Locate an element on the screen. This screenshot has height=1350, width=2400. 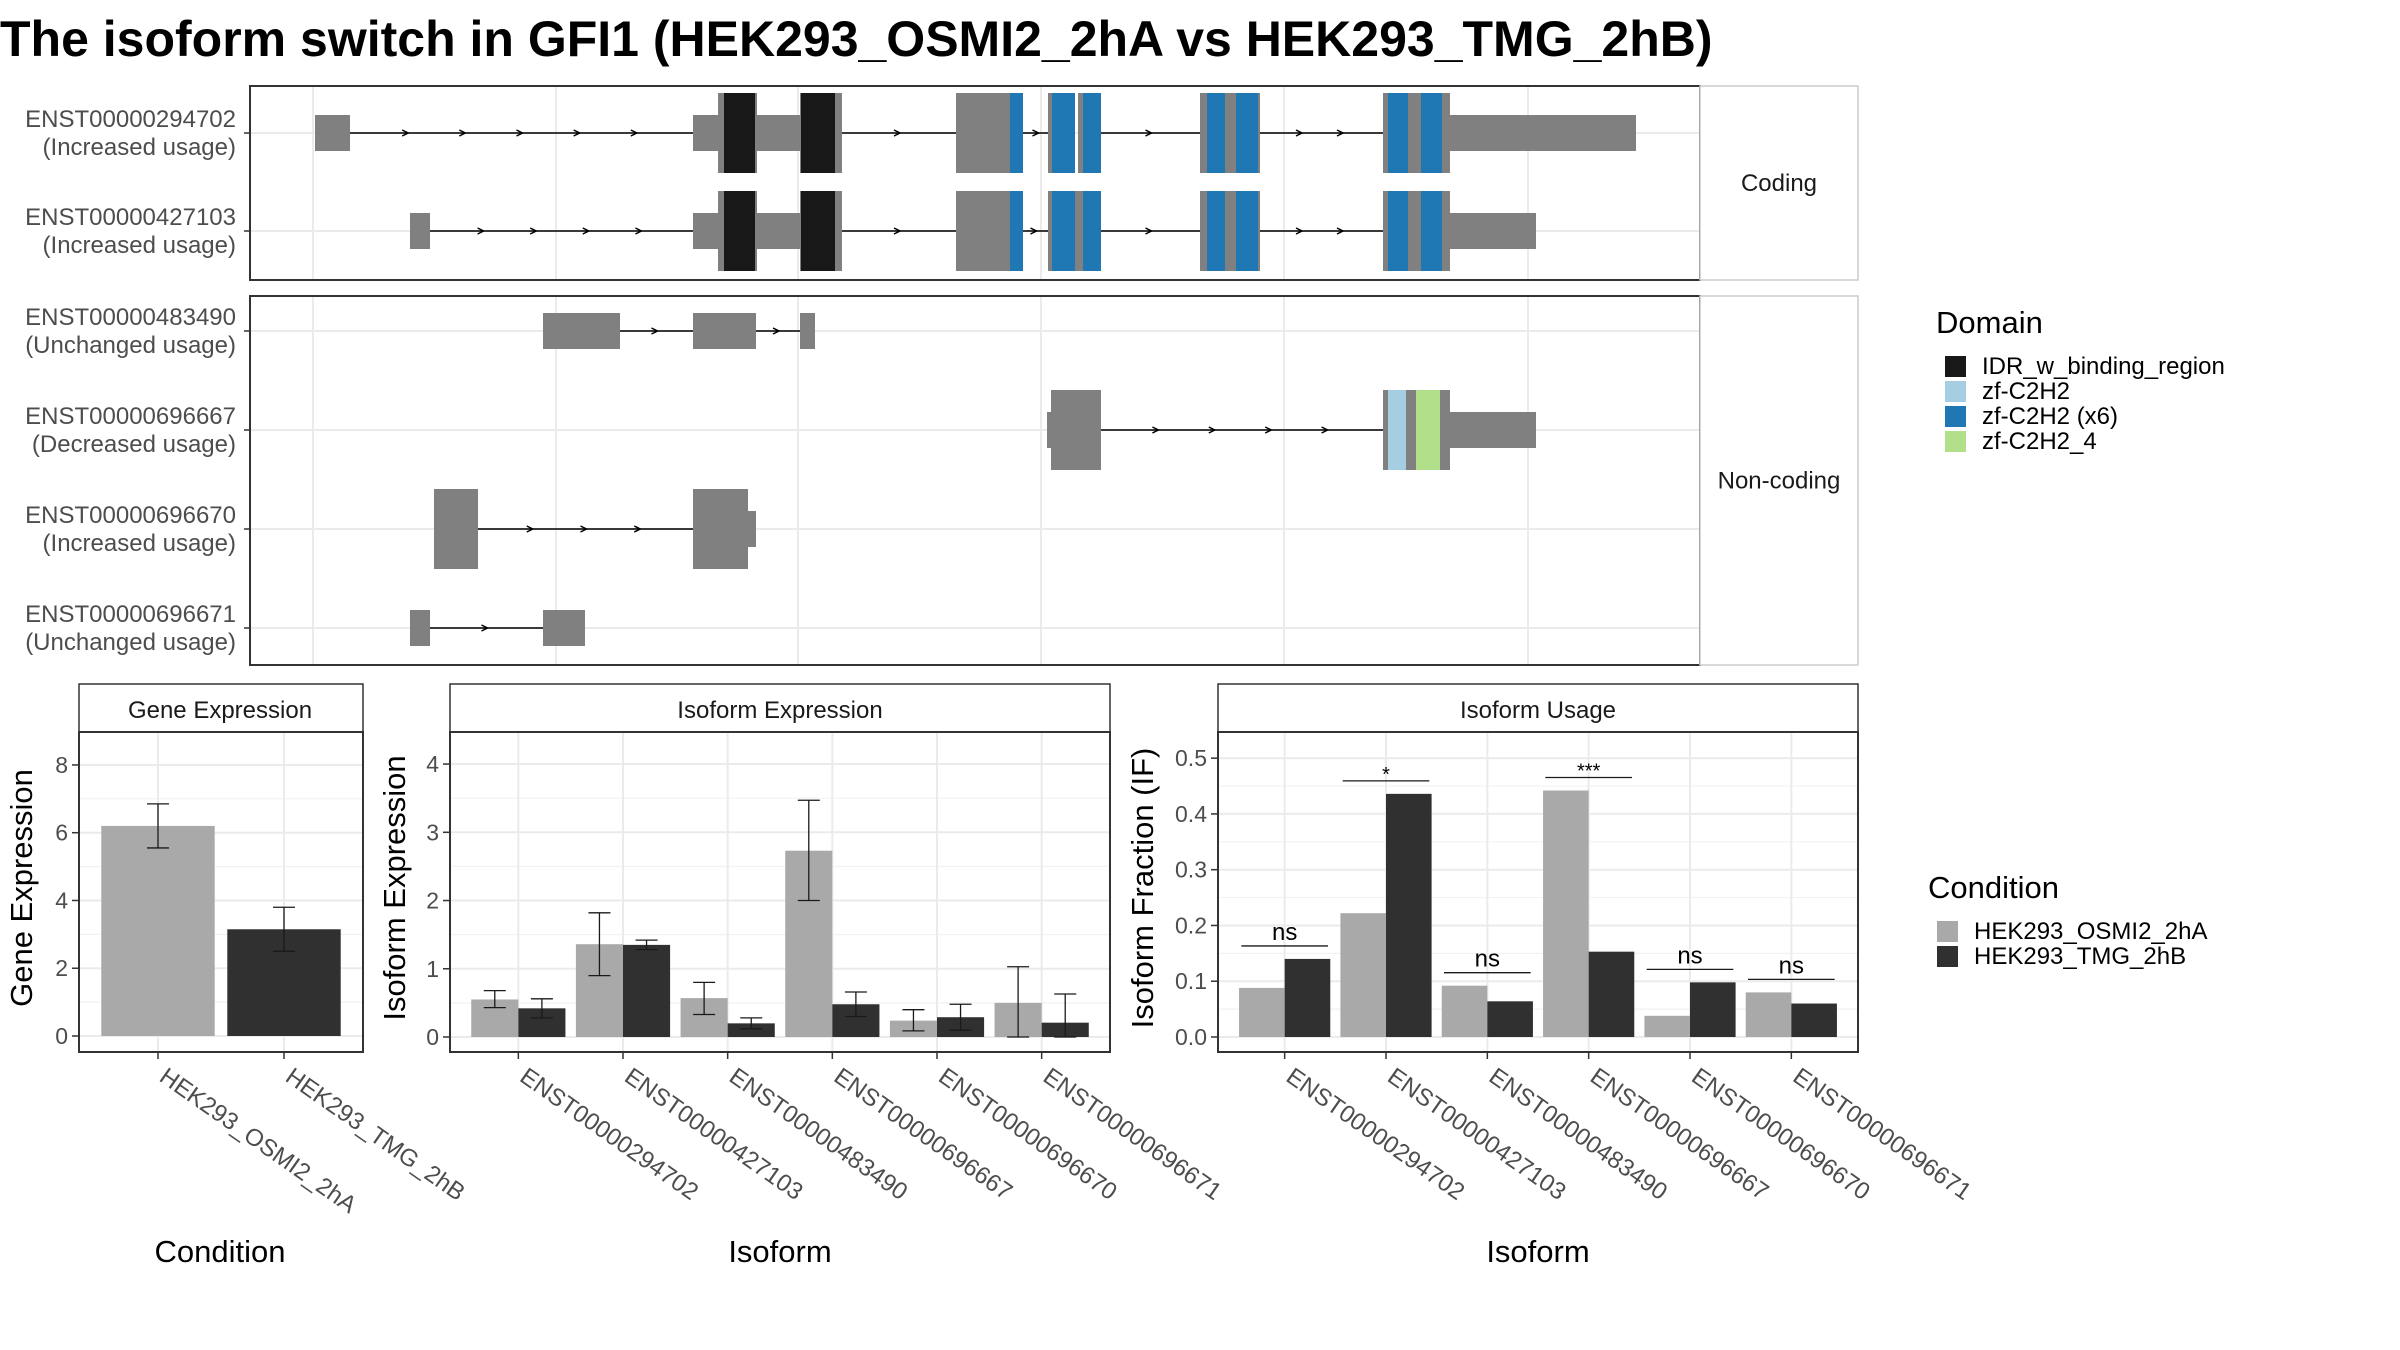
y-tick-label: 0.5 is located at coordinates (1191, 758).